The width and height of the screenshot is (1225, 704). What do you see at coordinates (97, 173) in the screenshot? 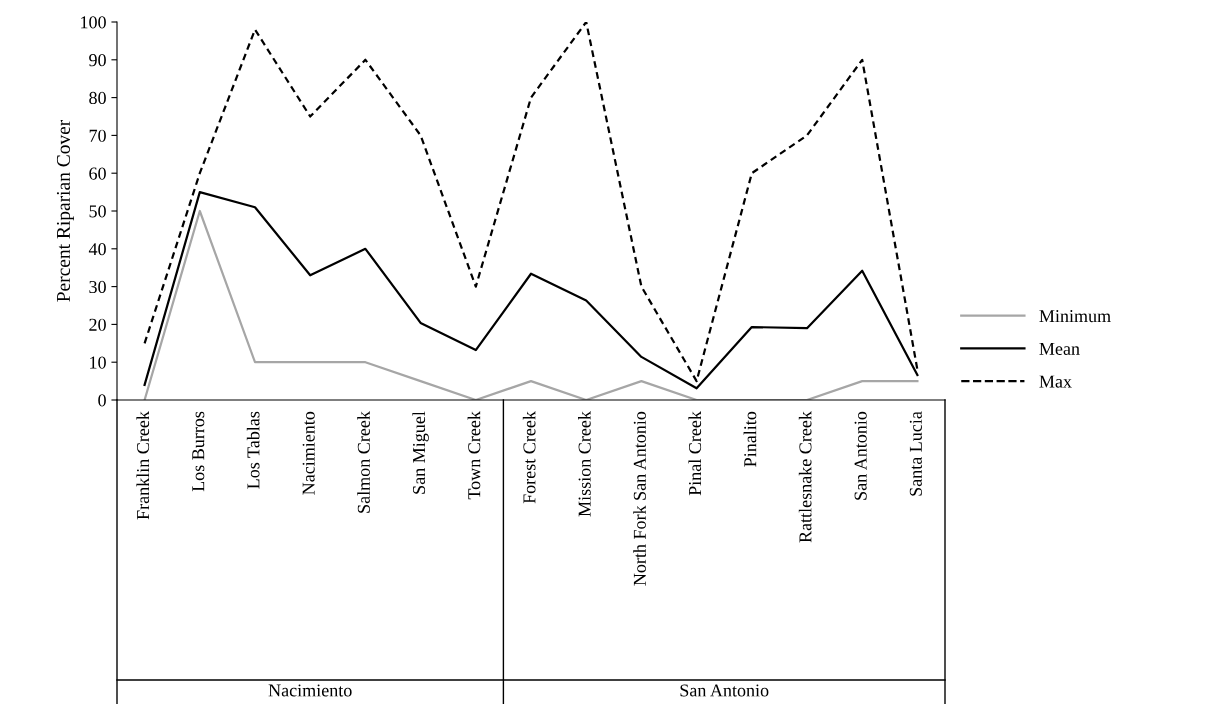
I see `y-tick-label: 60` at bounding box center [97, 173].